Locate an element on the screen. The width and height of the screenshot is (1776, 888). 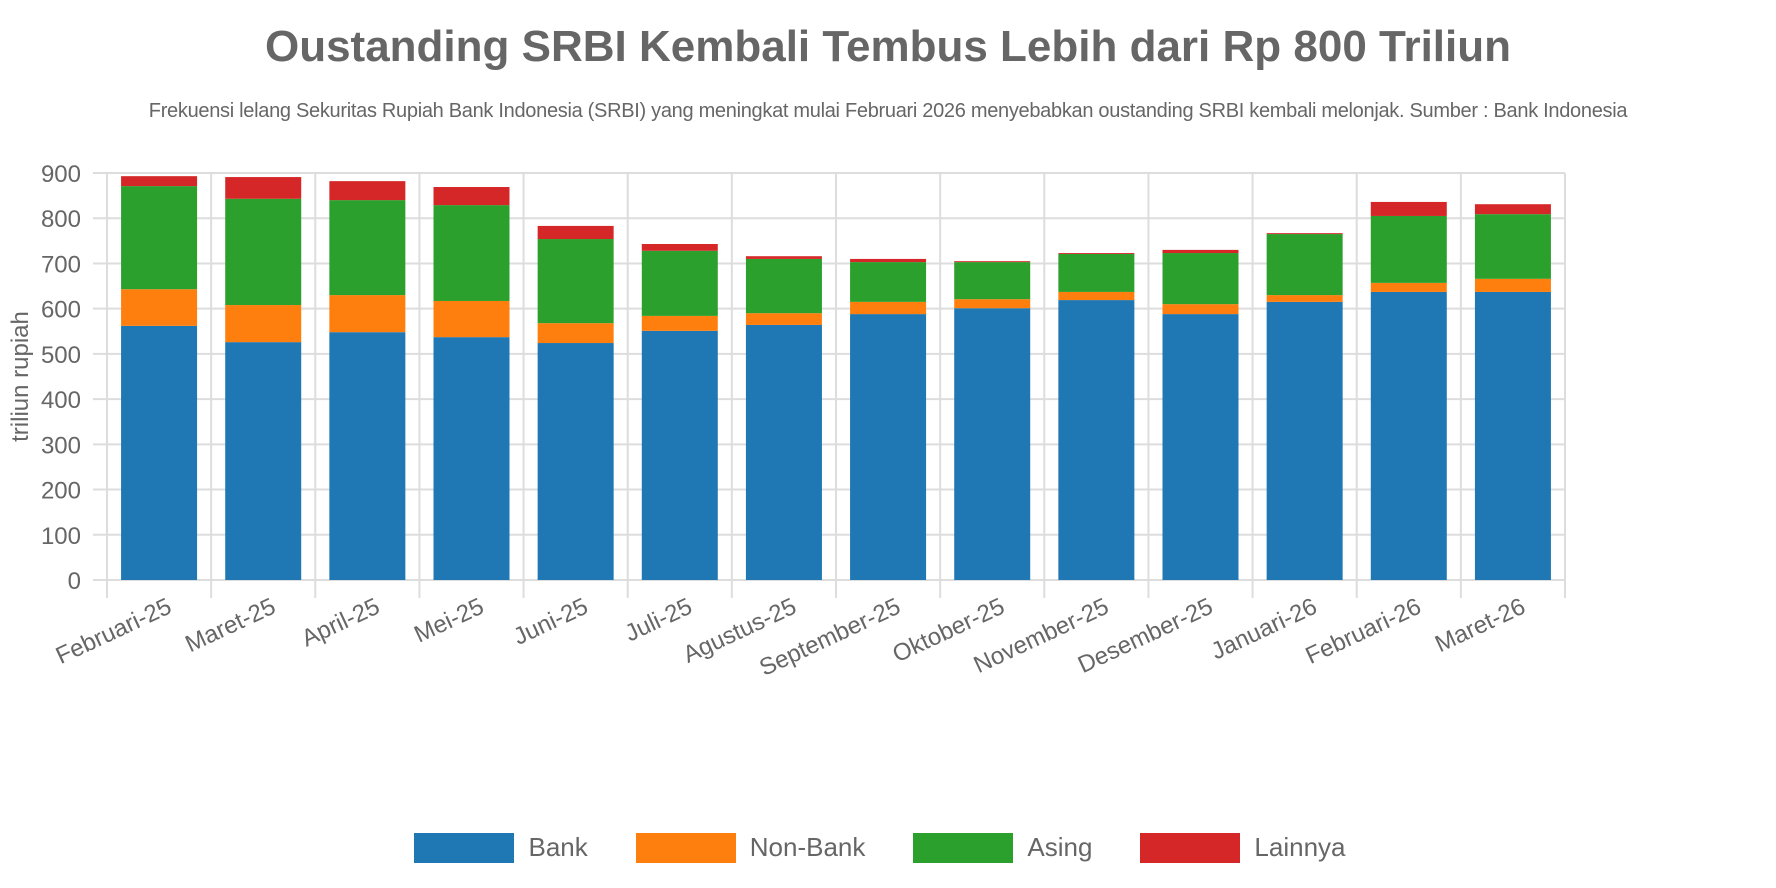
x-tick-label: Juli-25 is located at coordinates (658, 620).